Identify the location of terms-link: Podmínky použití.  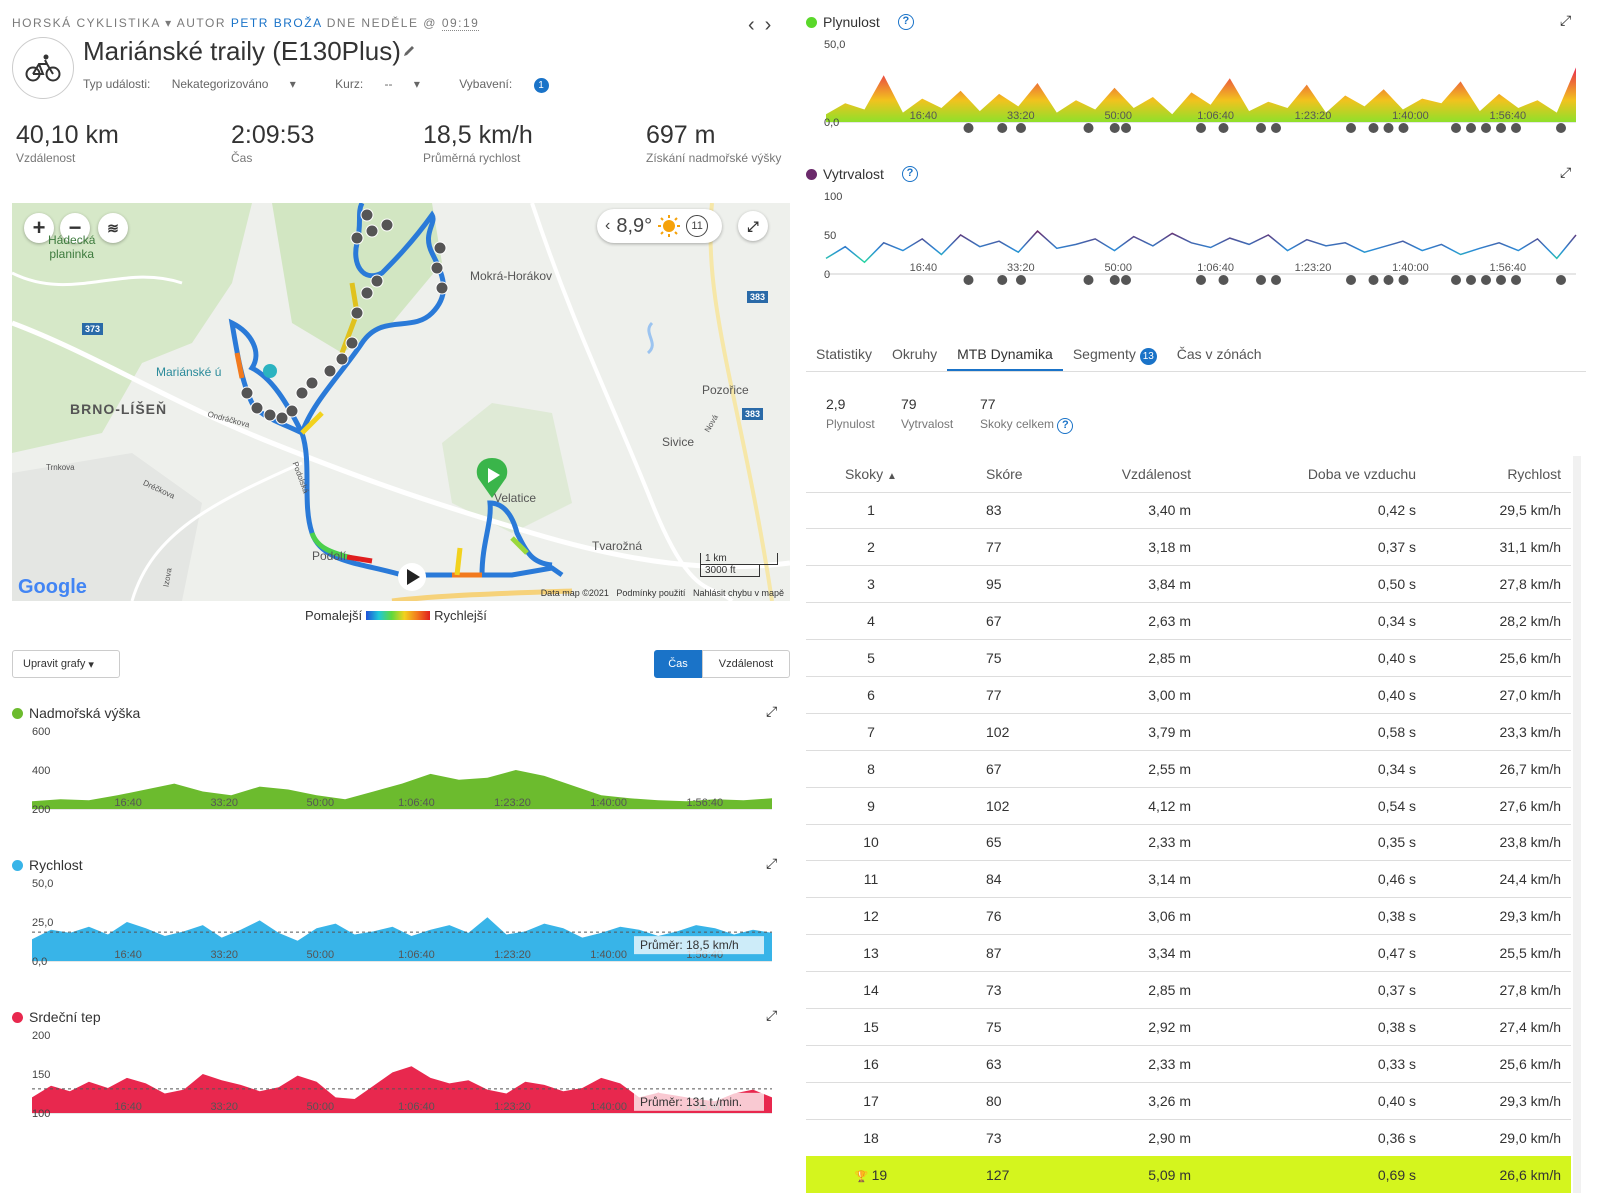
(651, 593).